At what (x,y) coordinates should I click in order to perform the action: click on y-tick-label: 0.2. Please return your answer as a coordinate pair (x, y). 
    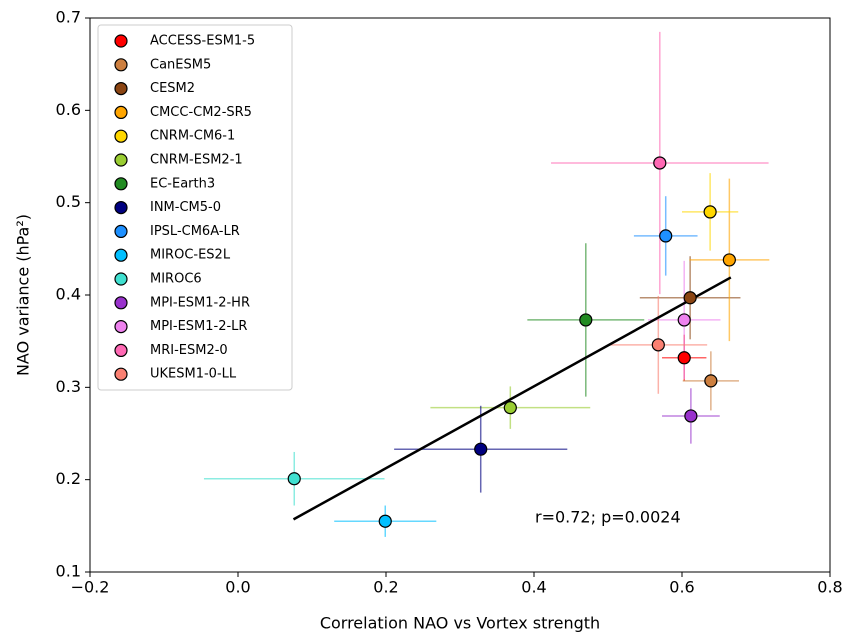
    Looking at the image, I should click on (68, 478).